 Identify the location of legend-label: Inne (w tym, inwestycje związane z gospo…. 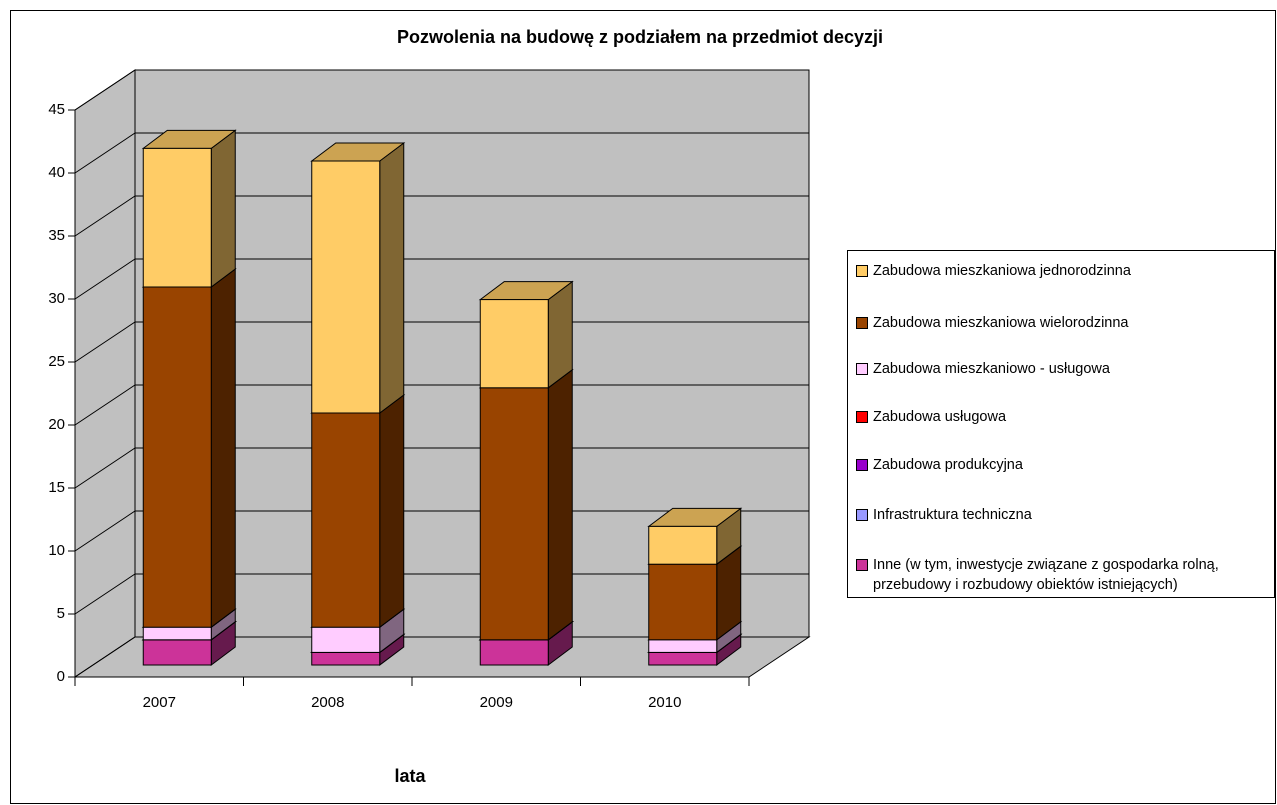
(1046, 575).